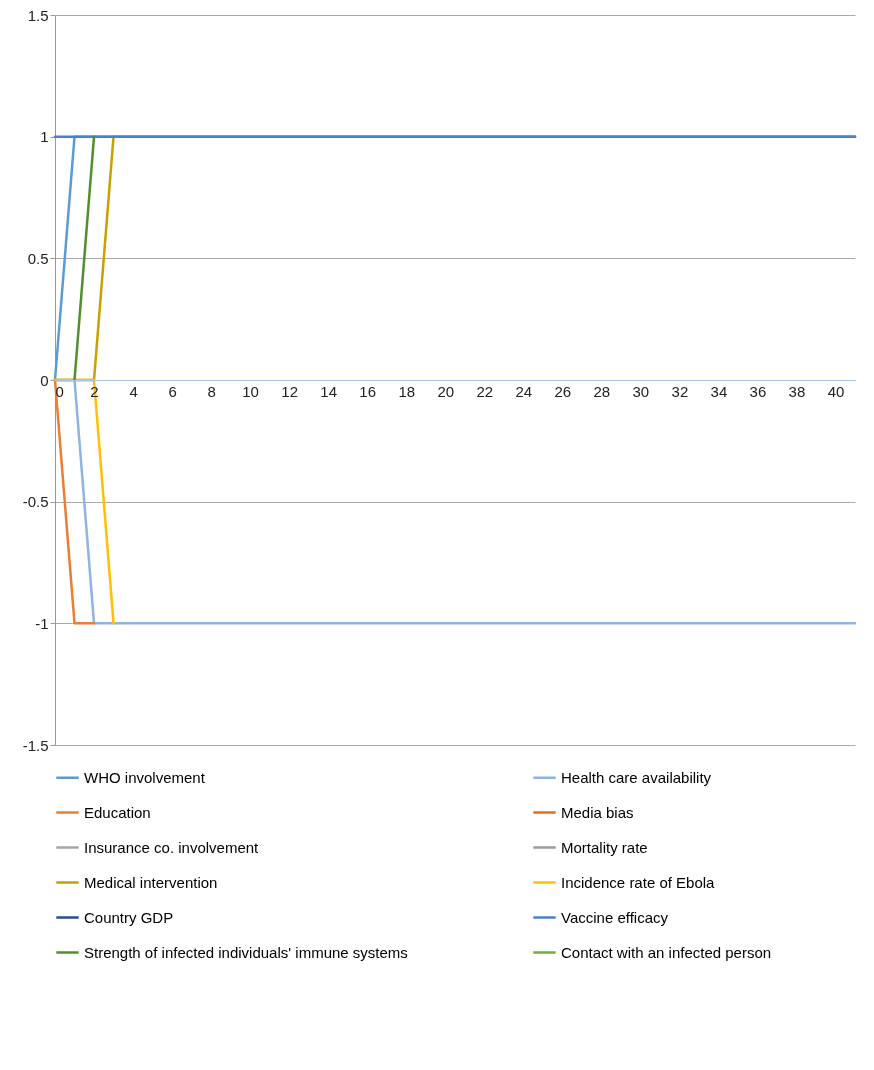  I want to click on legend-label: Contact with an infected person, so click(666, 952).